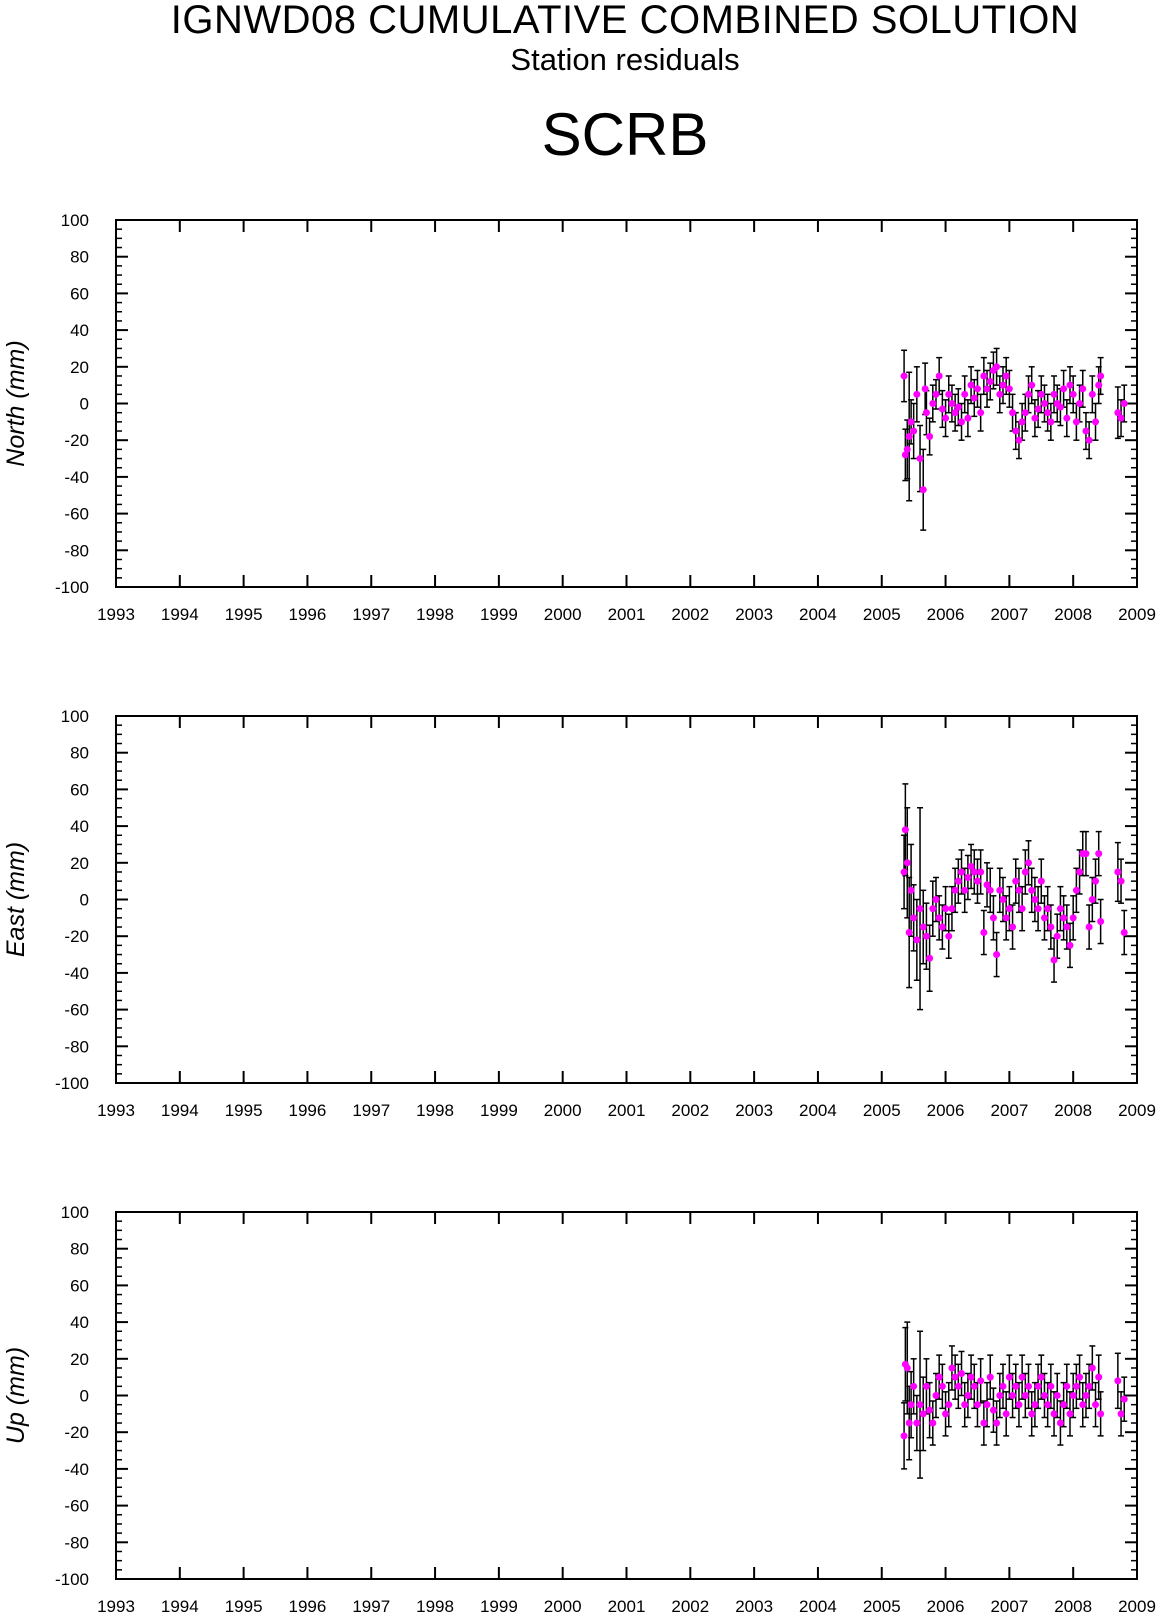 The image size is (1160, 1621). What do you see at coordinates (79, 257) in the screenshot?
I see `y-tick-label: 80` at bounding box center [79, 257].